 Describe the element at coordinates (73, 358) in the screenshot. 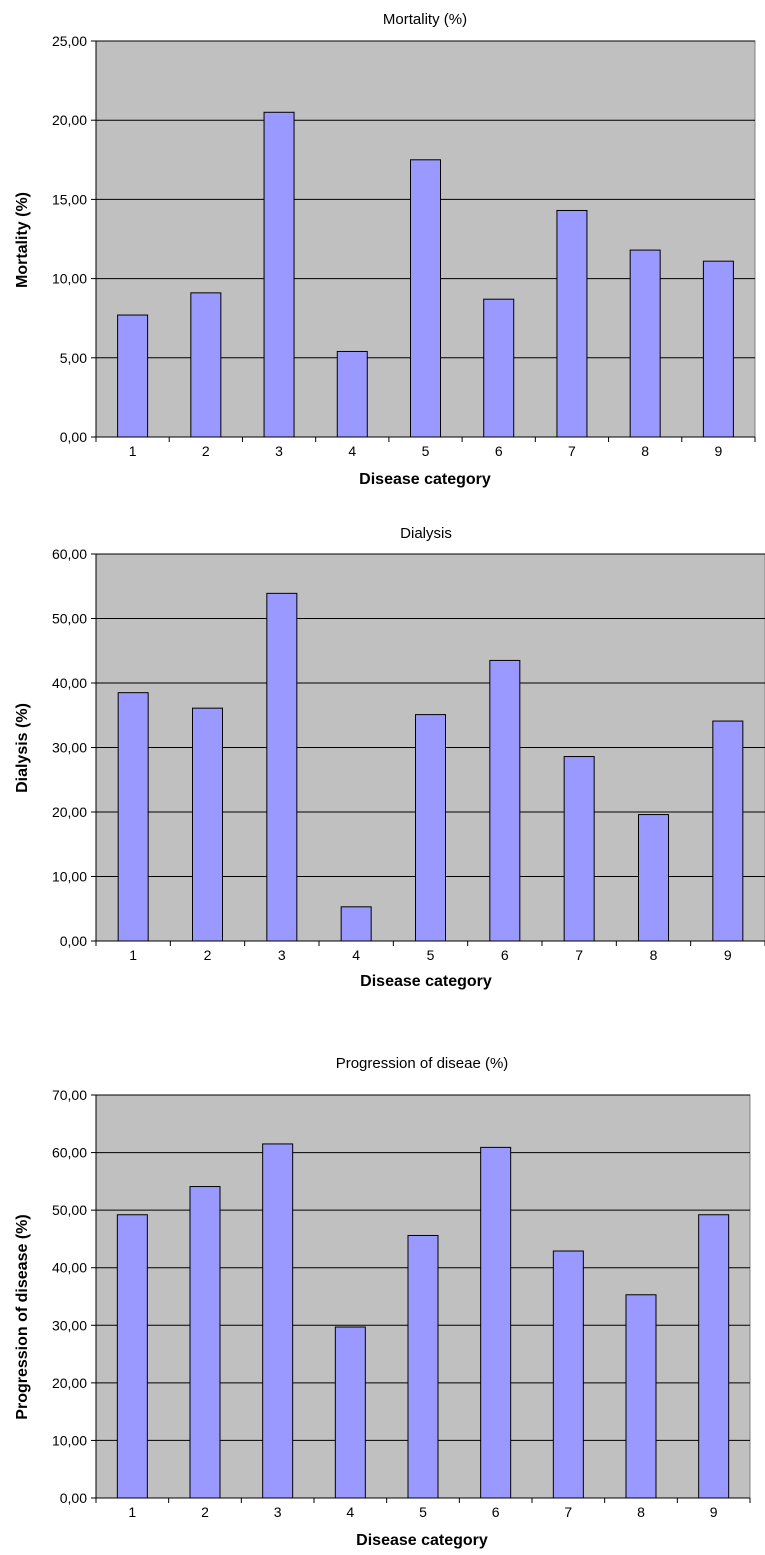

I see `y-tick-label: 5,00` at that location.